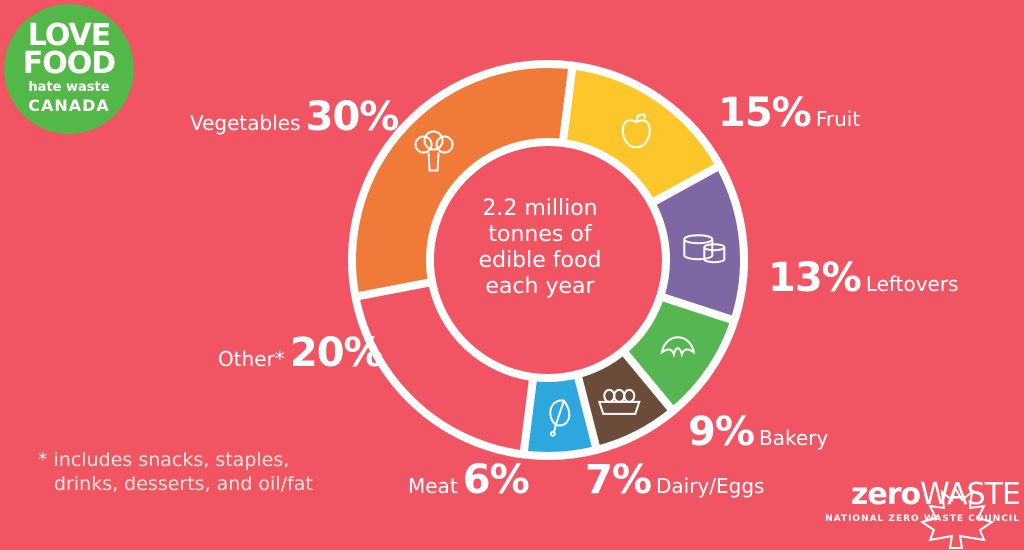 The image size is (1024, 550). Describe the element at coordinates (301, 353) in the screenshot. I see `label-other: Other* 20%` at that location.